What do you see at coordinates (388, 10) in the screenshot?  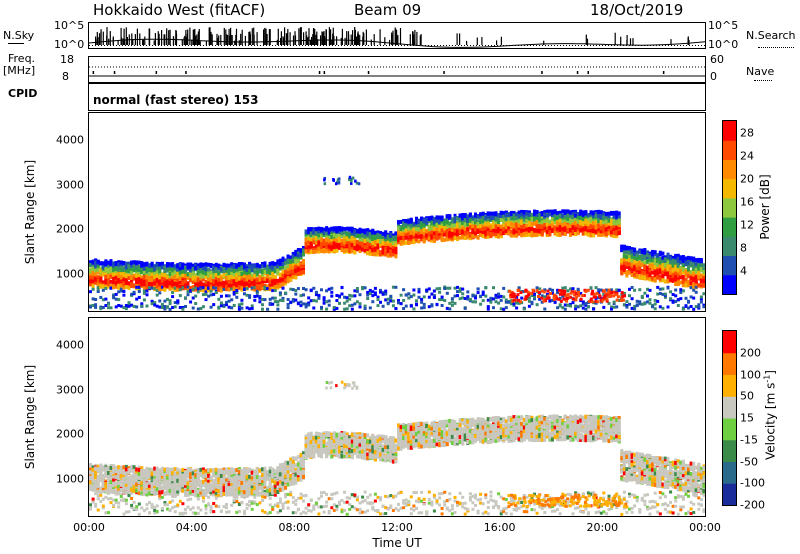 I see `beam-title: Beam 09` at bounding box center [388, 10].